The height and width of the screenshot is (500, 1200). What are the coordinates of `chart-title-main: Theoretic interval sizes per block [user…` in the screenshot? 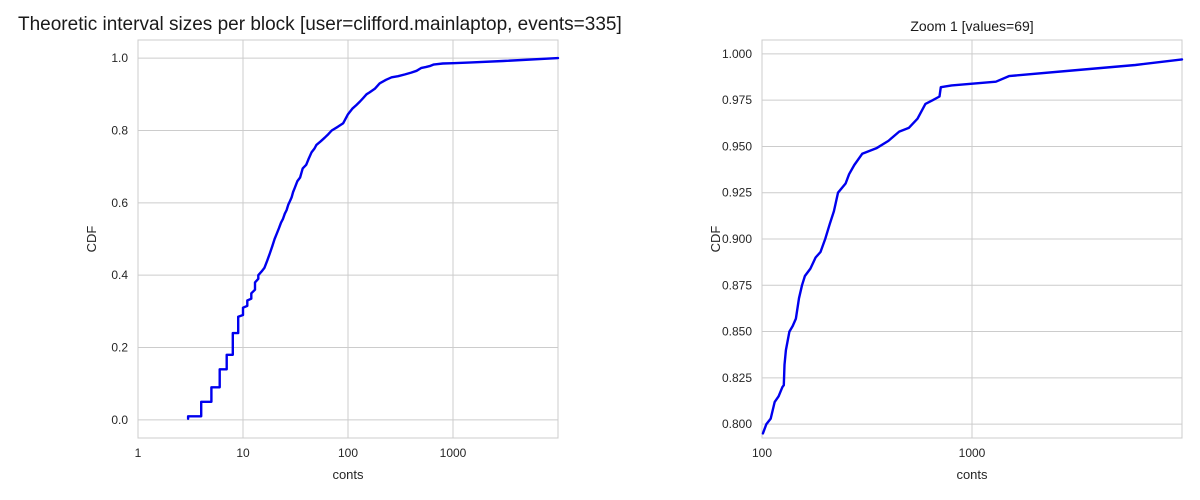 It's located at (320, 24).